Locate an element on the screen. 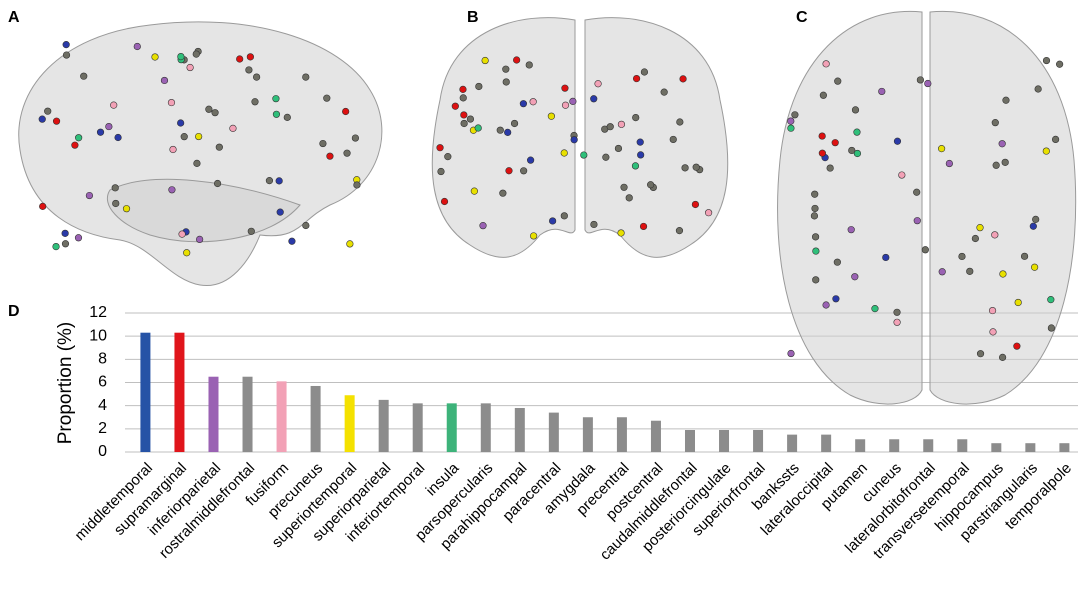 This screenshot has height=596, width=1084. y-tick-label: 10 is located at coordinates (98, 335).